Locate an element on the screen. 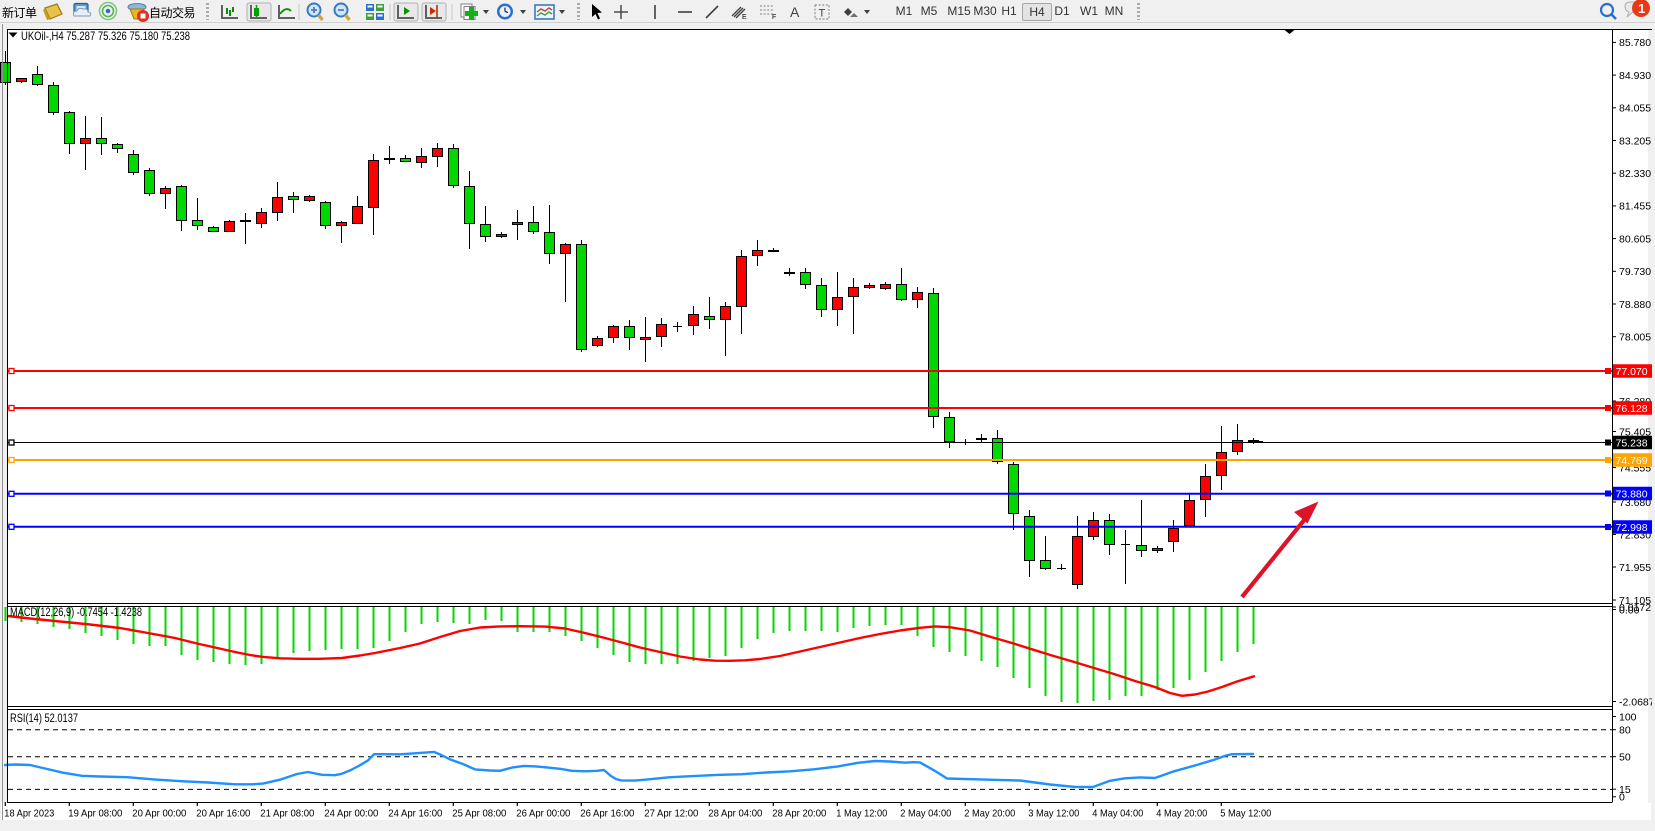 The height and width of the screenshot is (831, 1655). svg-text: 2 May 04:00 is located at coordinates (925, 814).